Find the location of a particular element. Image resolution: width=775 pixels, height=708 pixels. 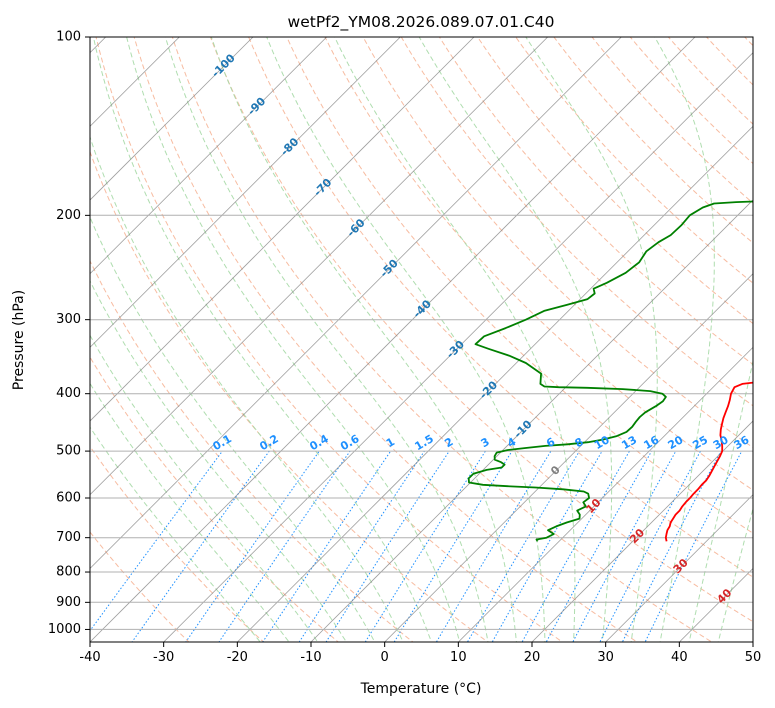

x-tick-label: -40 is located at coordinates (89, 657).